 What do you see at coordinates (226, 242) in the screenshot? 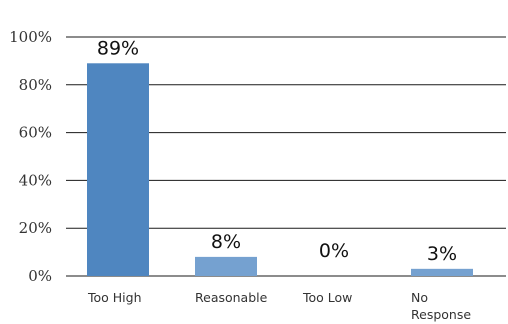
I see `data-label: 8%` at bounding box center [226, 242].